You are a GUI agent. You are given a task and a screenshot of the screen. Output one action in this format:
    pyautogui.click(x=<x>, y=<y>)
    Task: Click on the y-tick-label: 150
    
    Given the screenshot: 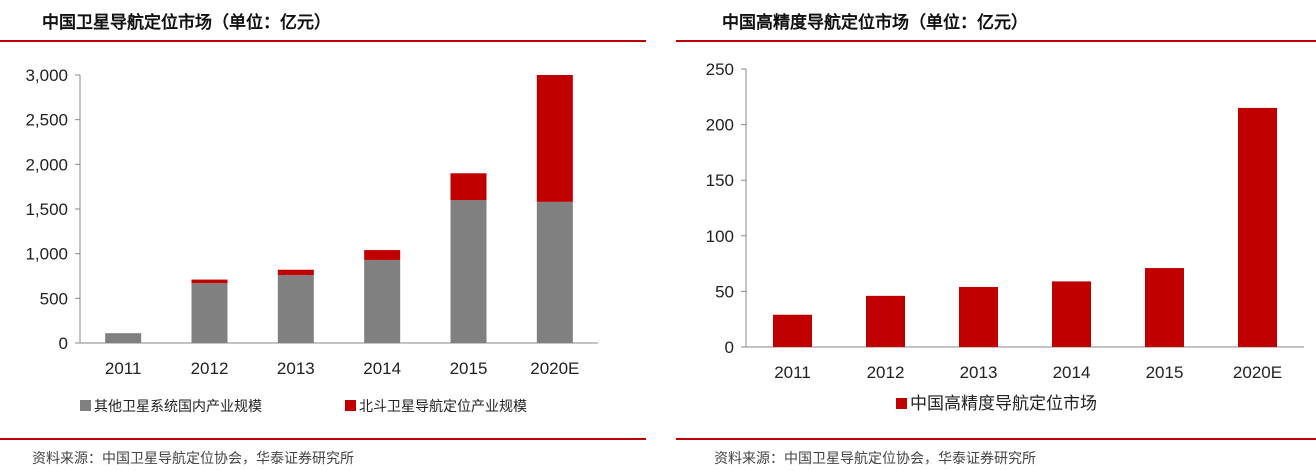 What is the action you would take?
    pyautogui.click(x=720, y=180)
    